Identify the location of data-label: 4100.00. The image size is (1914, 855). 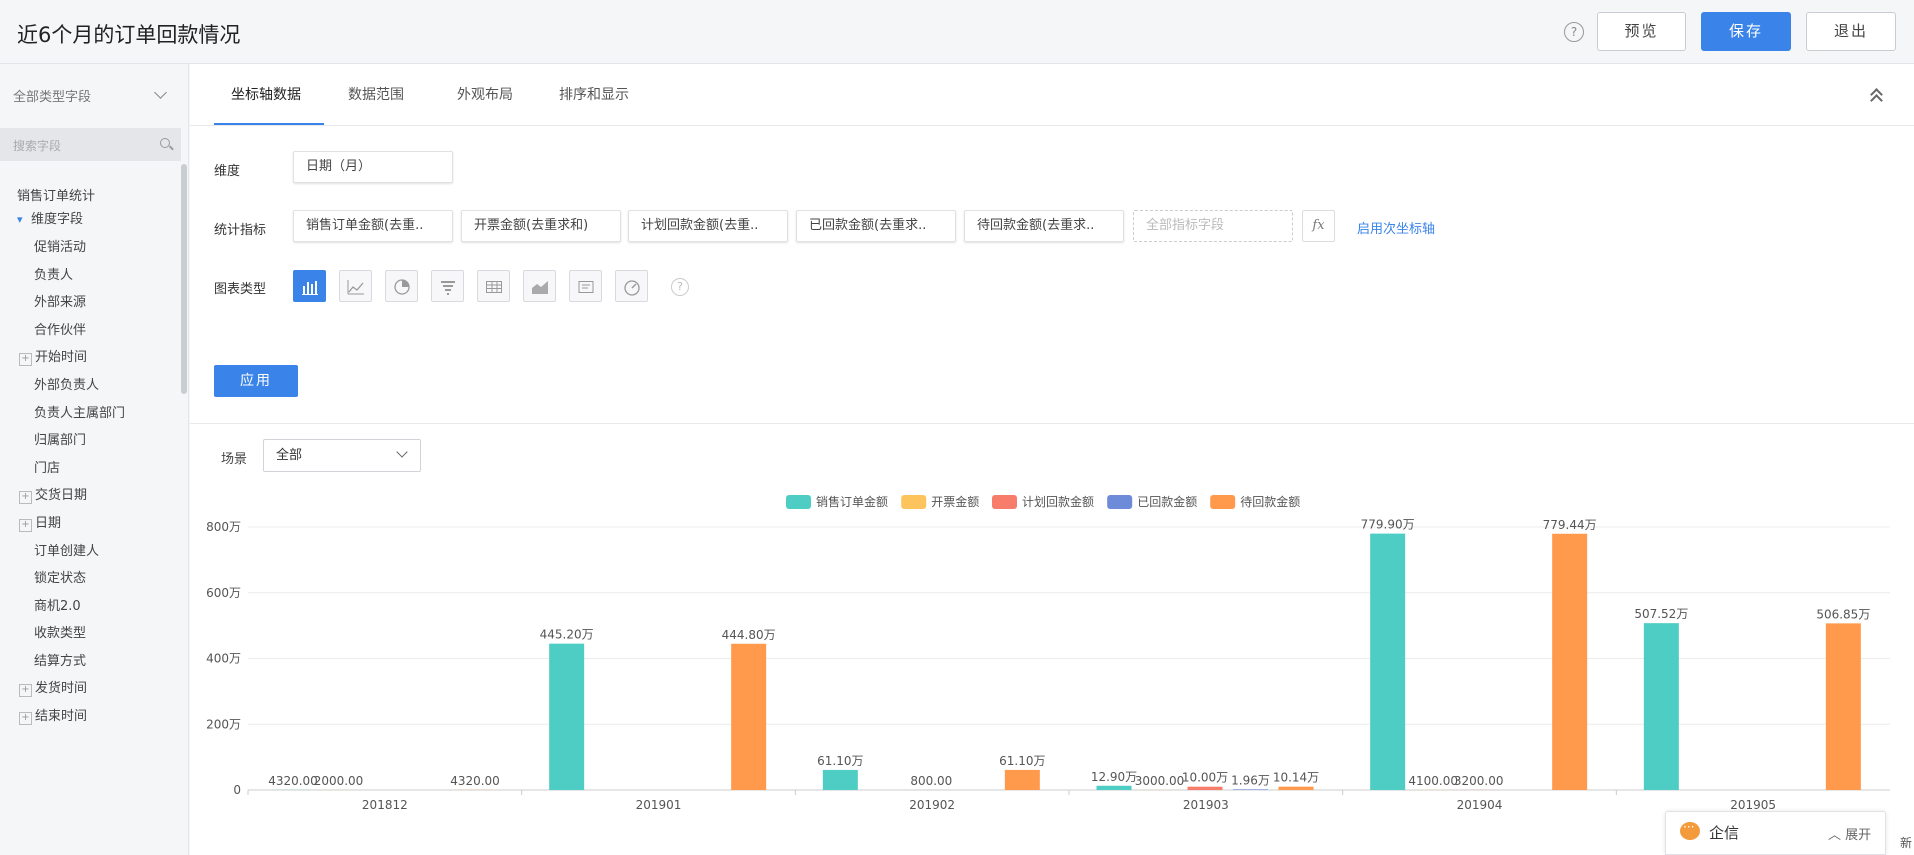
(1433, 781).